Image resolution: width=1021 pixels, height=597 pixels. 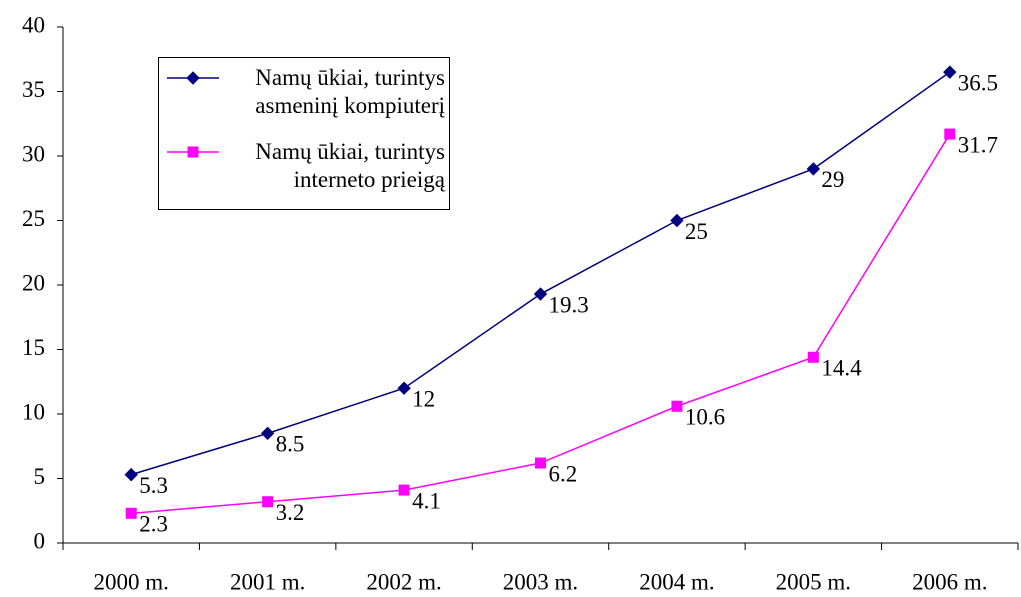 I want to click on x-tick-label: 2006 m., so click(x=949, y=581).